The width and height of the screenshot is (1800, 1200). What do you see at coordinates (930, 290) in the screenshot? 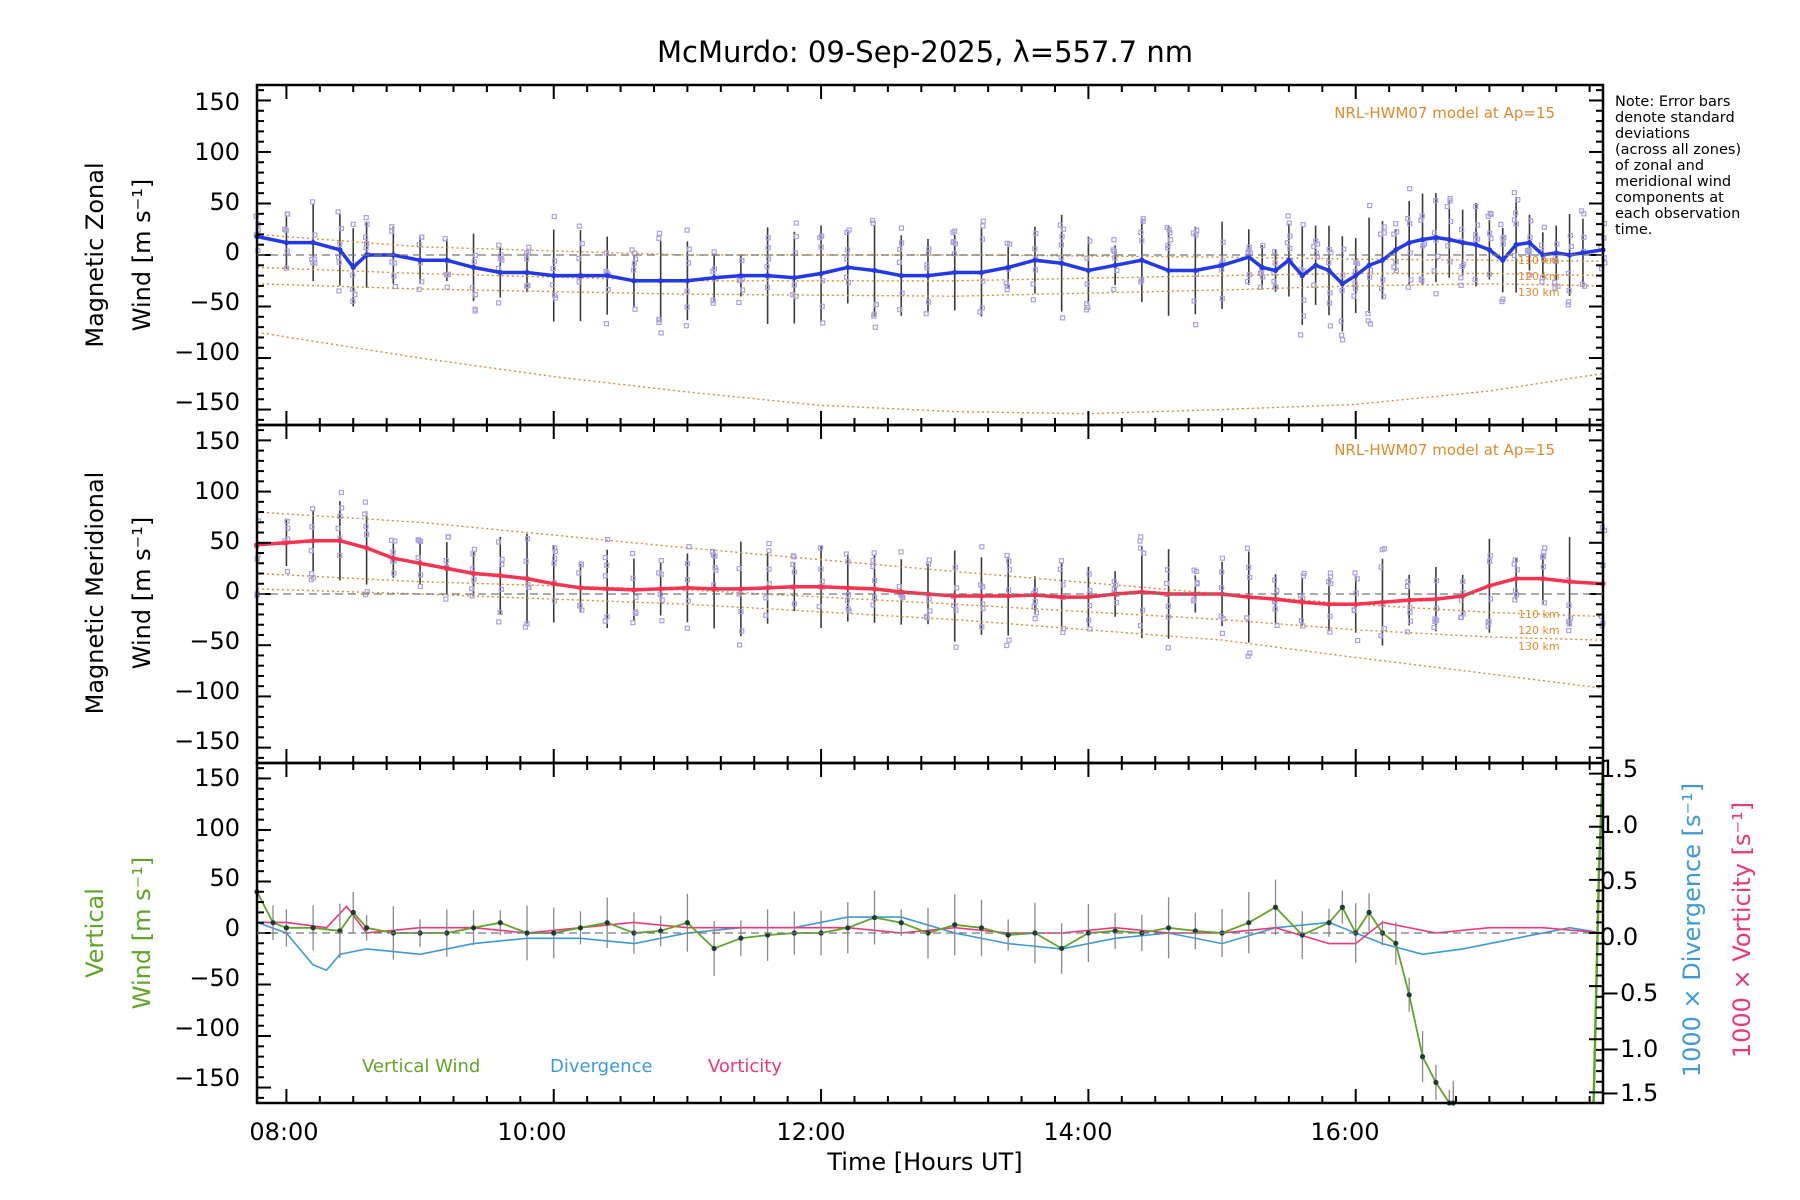
I see `zonal-model-line` at bounding box center [930, 290].